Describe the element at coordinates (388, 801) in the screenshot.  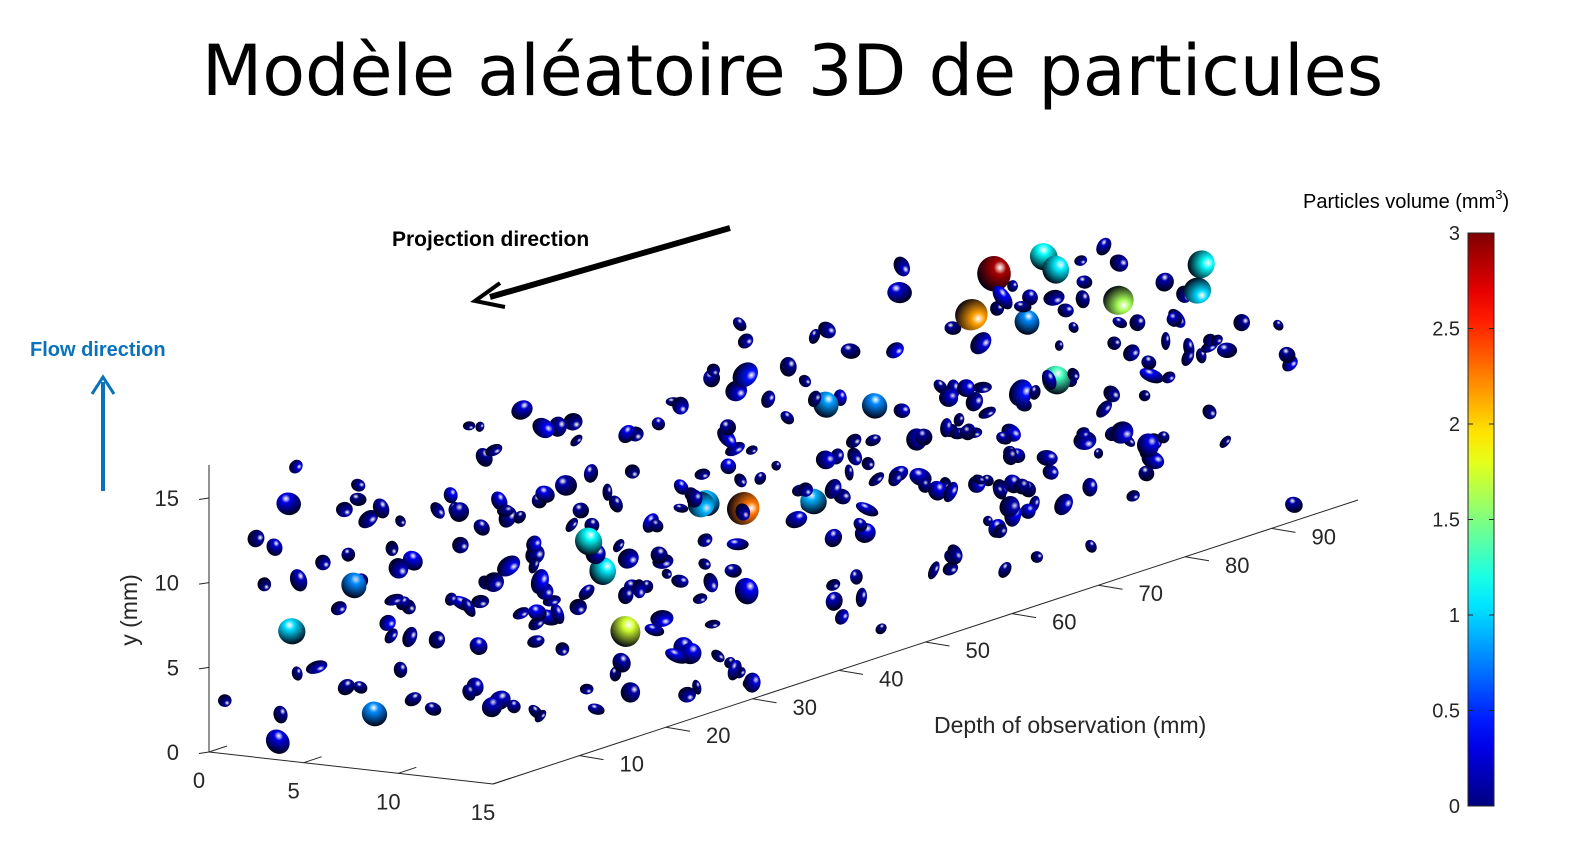
I see `x-tick-label: 10` at that location.